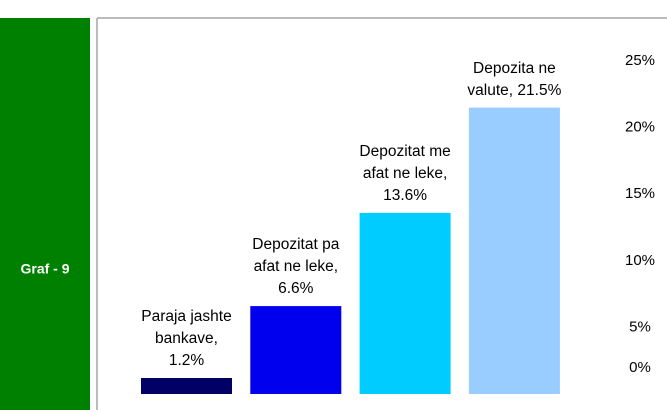 The image size is (667, 410). I want to click on data-label: Paraja jashte bankave, 1.2%, so click(186, 339).